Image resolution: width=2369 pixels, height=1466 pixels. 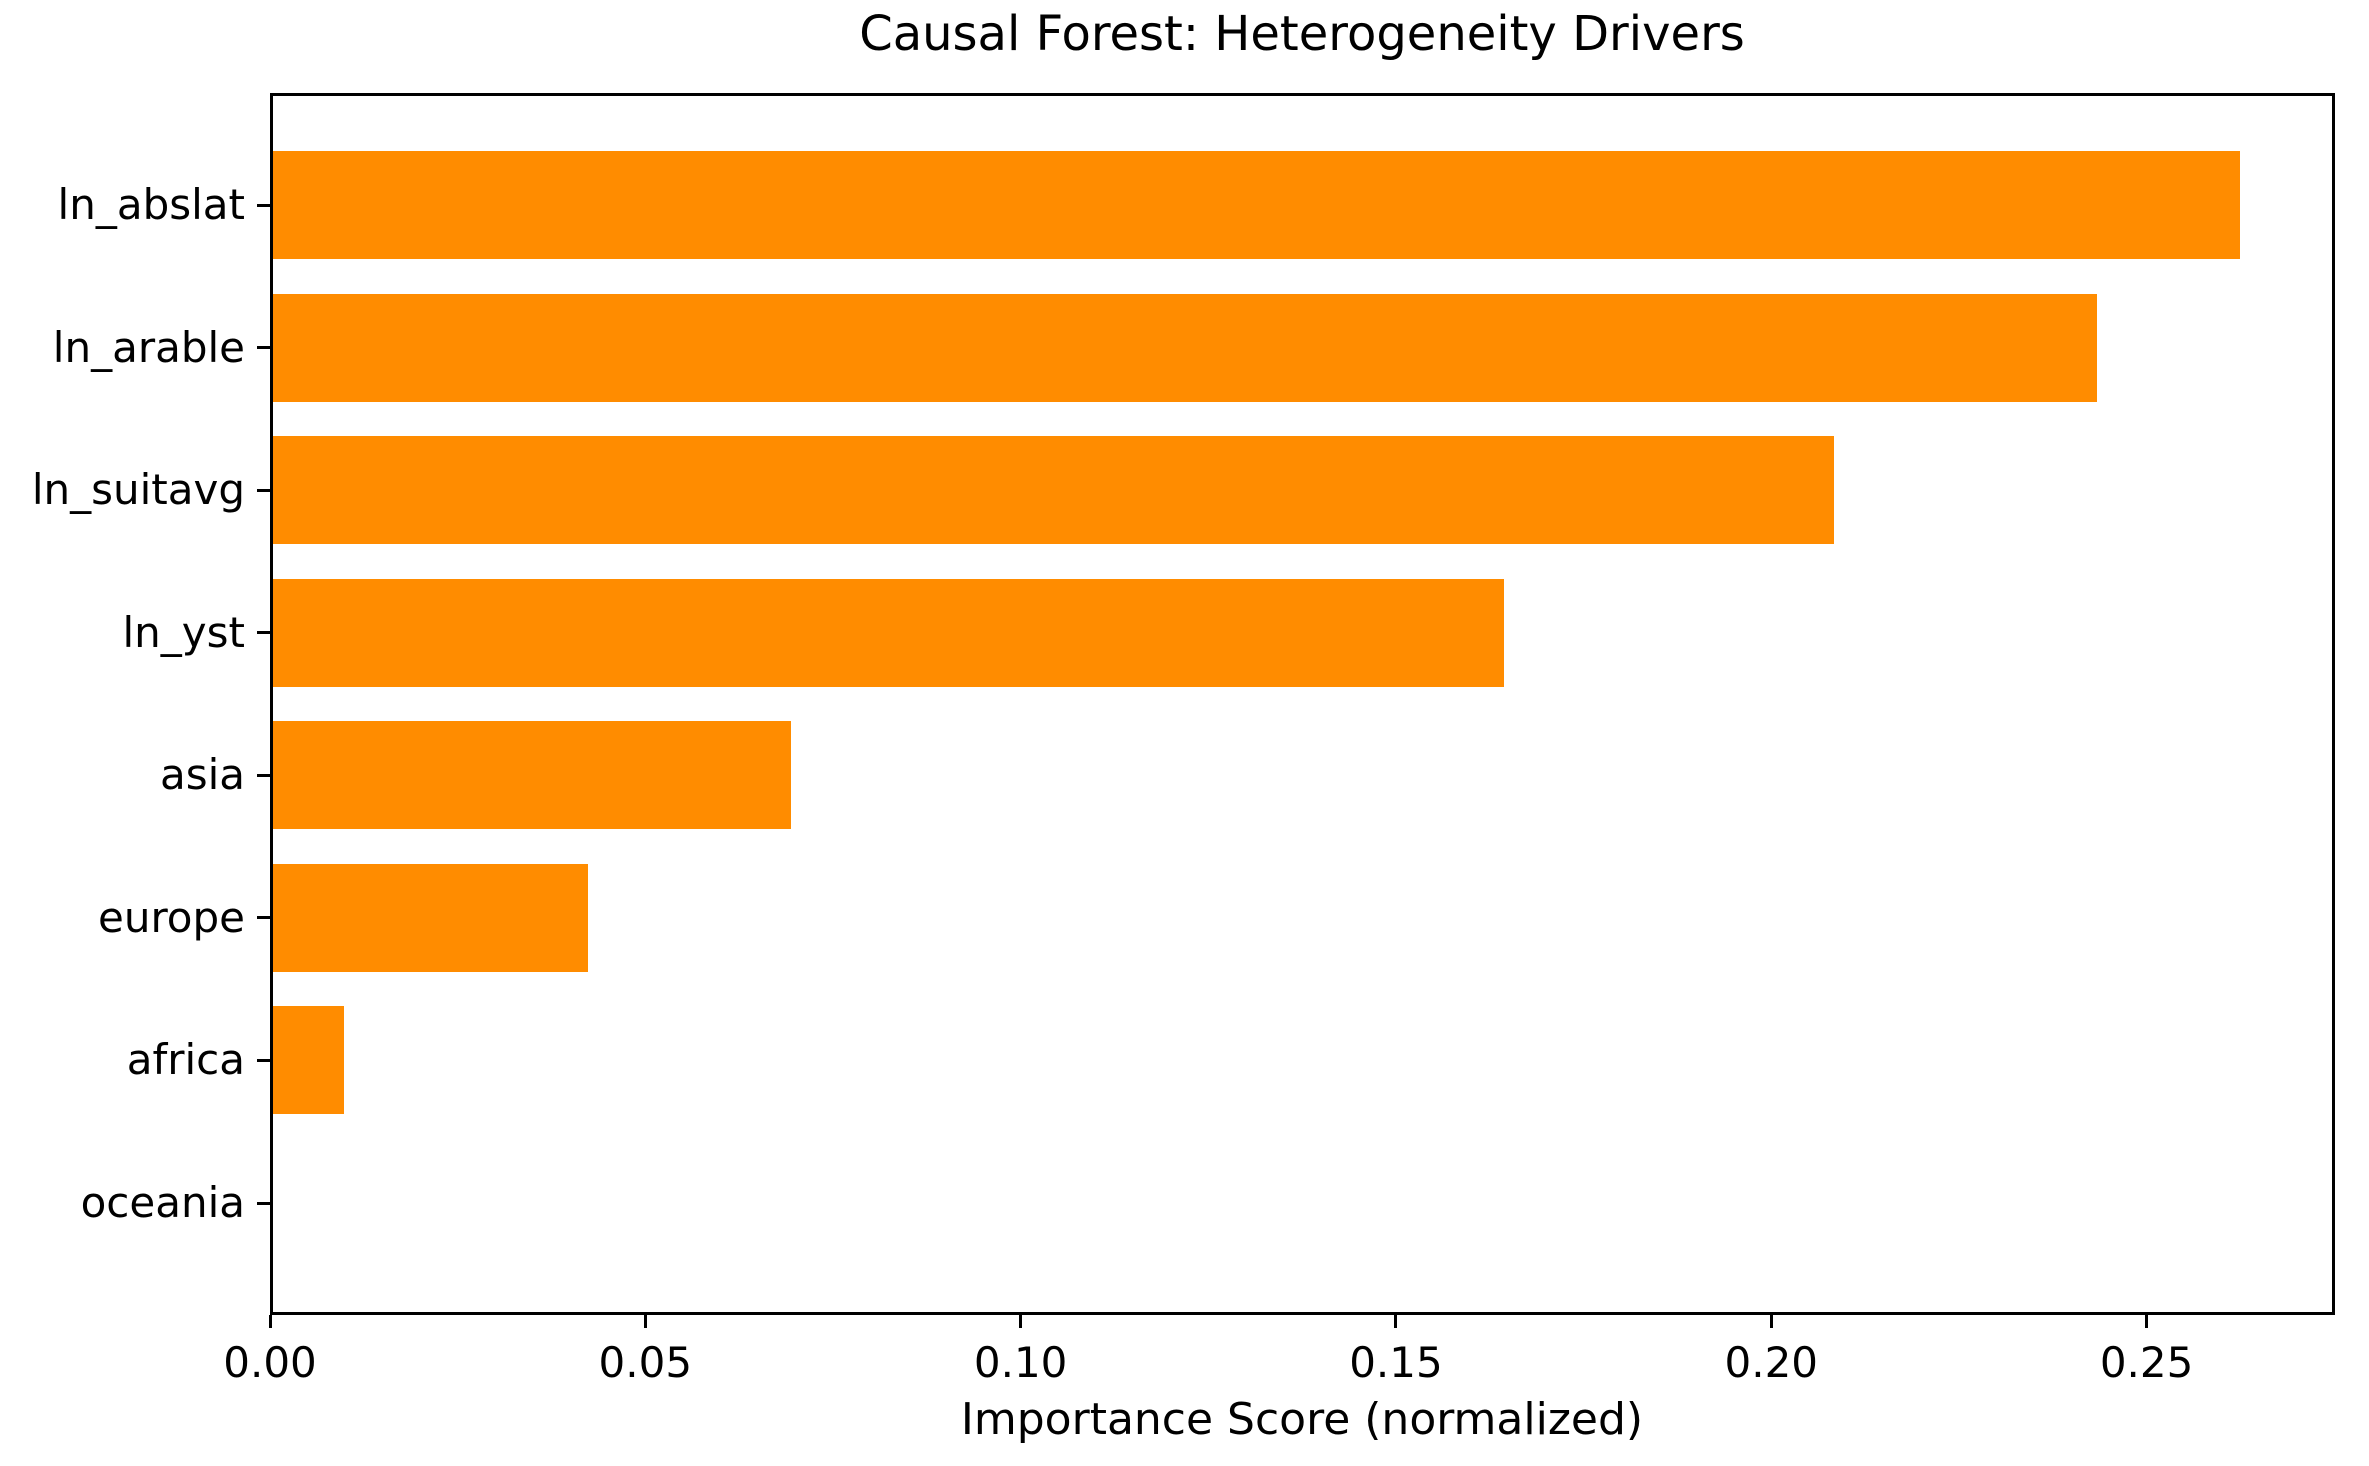 I want to click on y-tick-label-ln_yst: ln_yst, so click(x=184, y=632).